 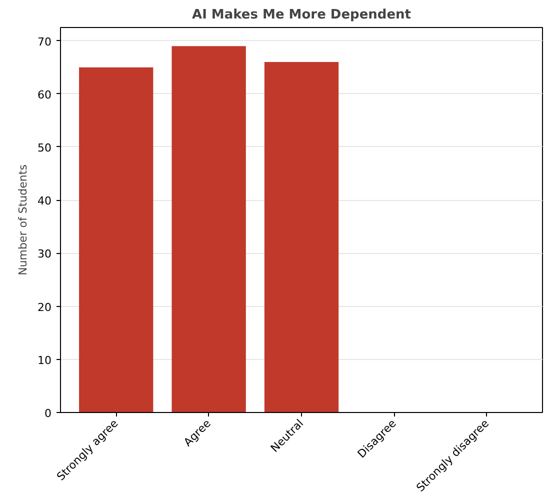 What do you see at coordinates (45, 95) in the screenshot?
I see `y-tick-label: 60` at bounding box center [45, 95].